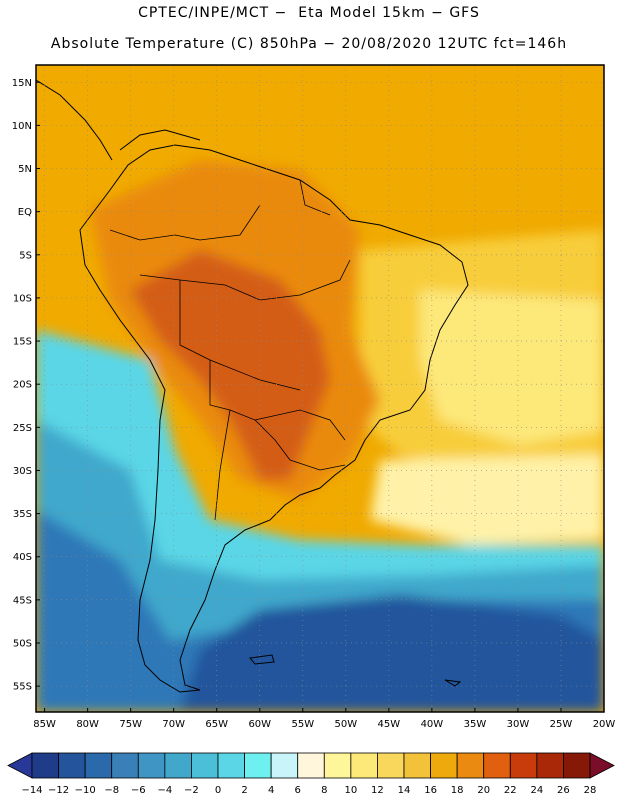  Describe the element at coordinates (483, 790) in the screenshot. I see `colorbar-label: 20` at that location.